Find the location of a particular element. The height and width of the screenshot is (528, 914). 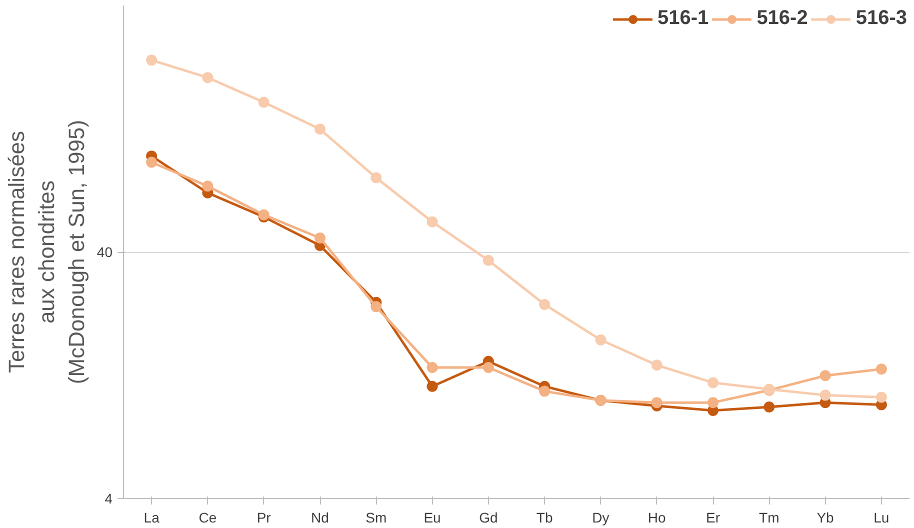

y-axis-title: Terres rares normalisées aux chondrites (McDonough et Sun, 1995) is located at coordinates (46, 252).